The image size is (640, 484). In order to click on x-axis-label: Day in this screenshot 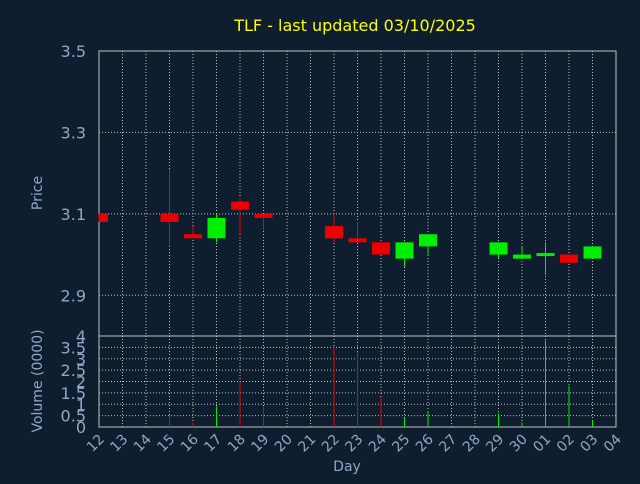, I will do `click(347, 467)`.